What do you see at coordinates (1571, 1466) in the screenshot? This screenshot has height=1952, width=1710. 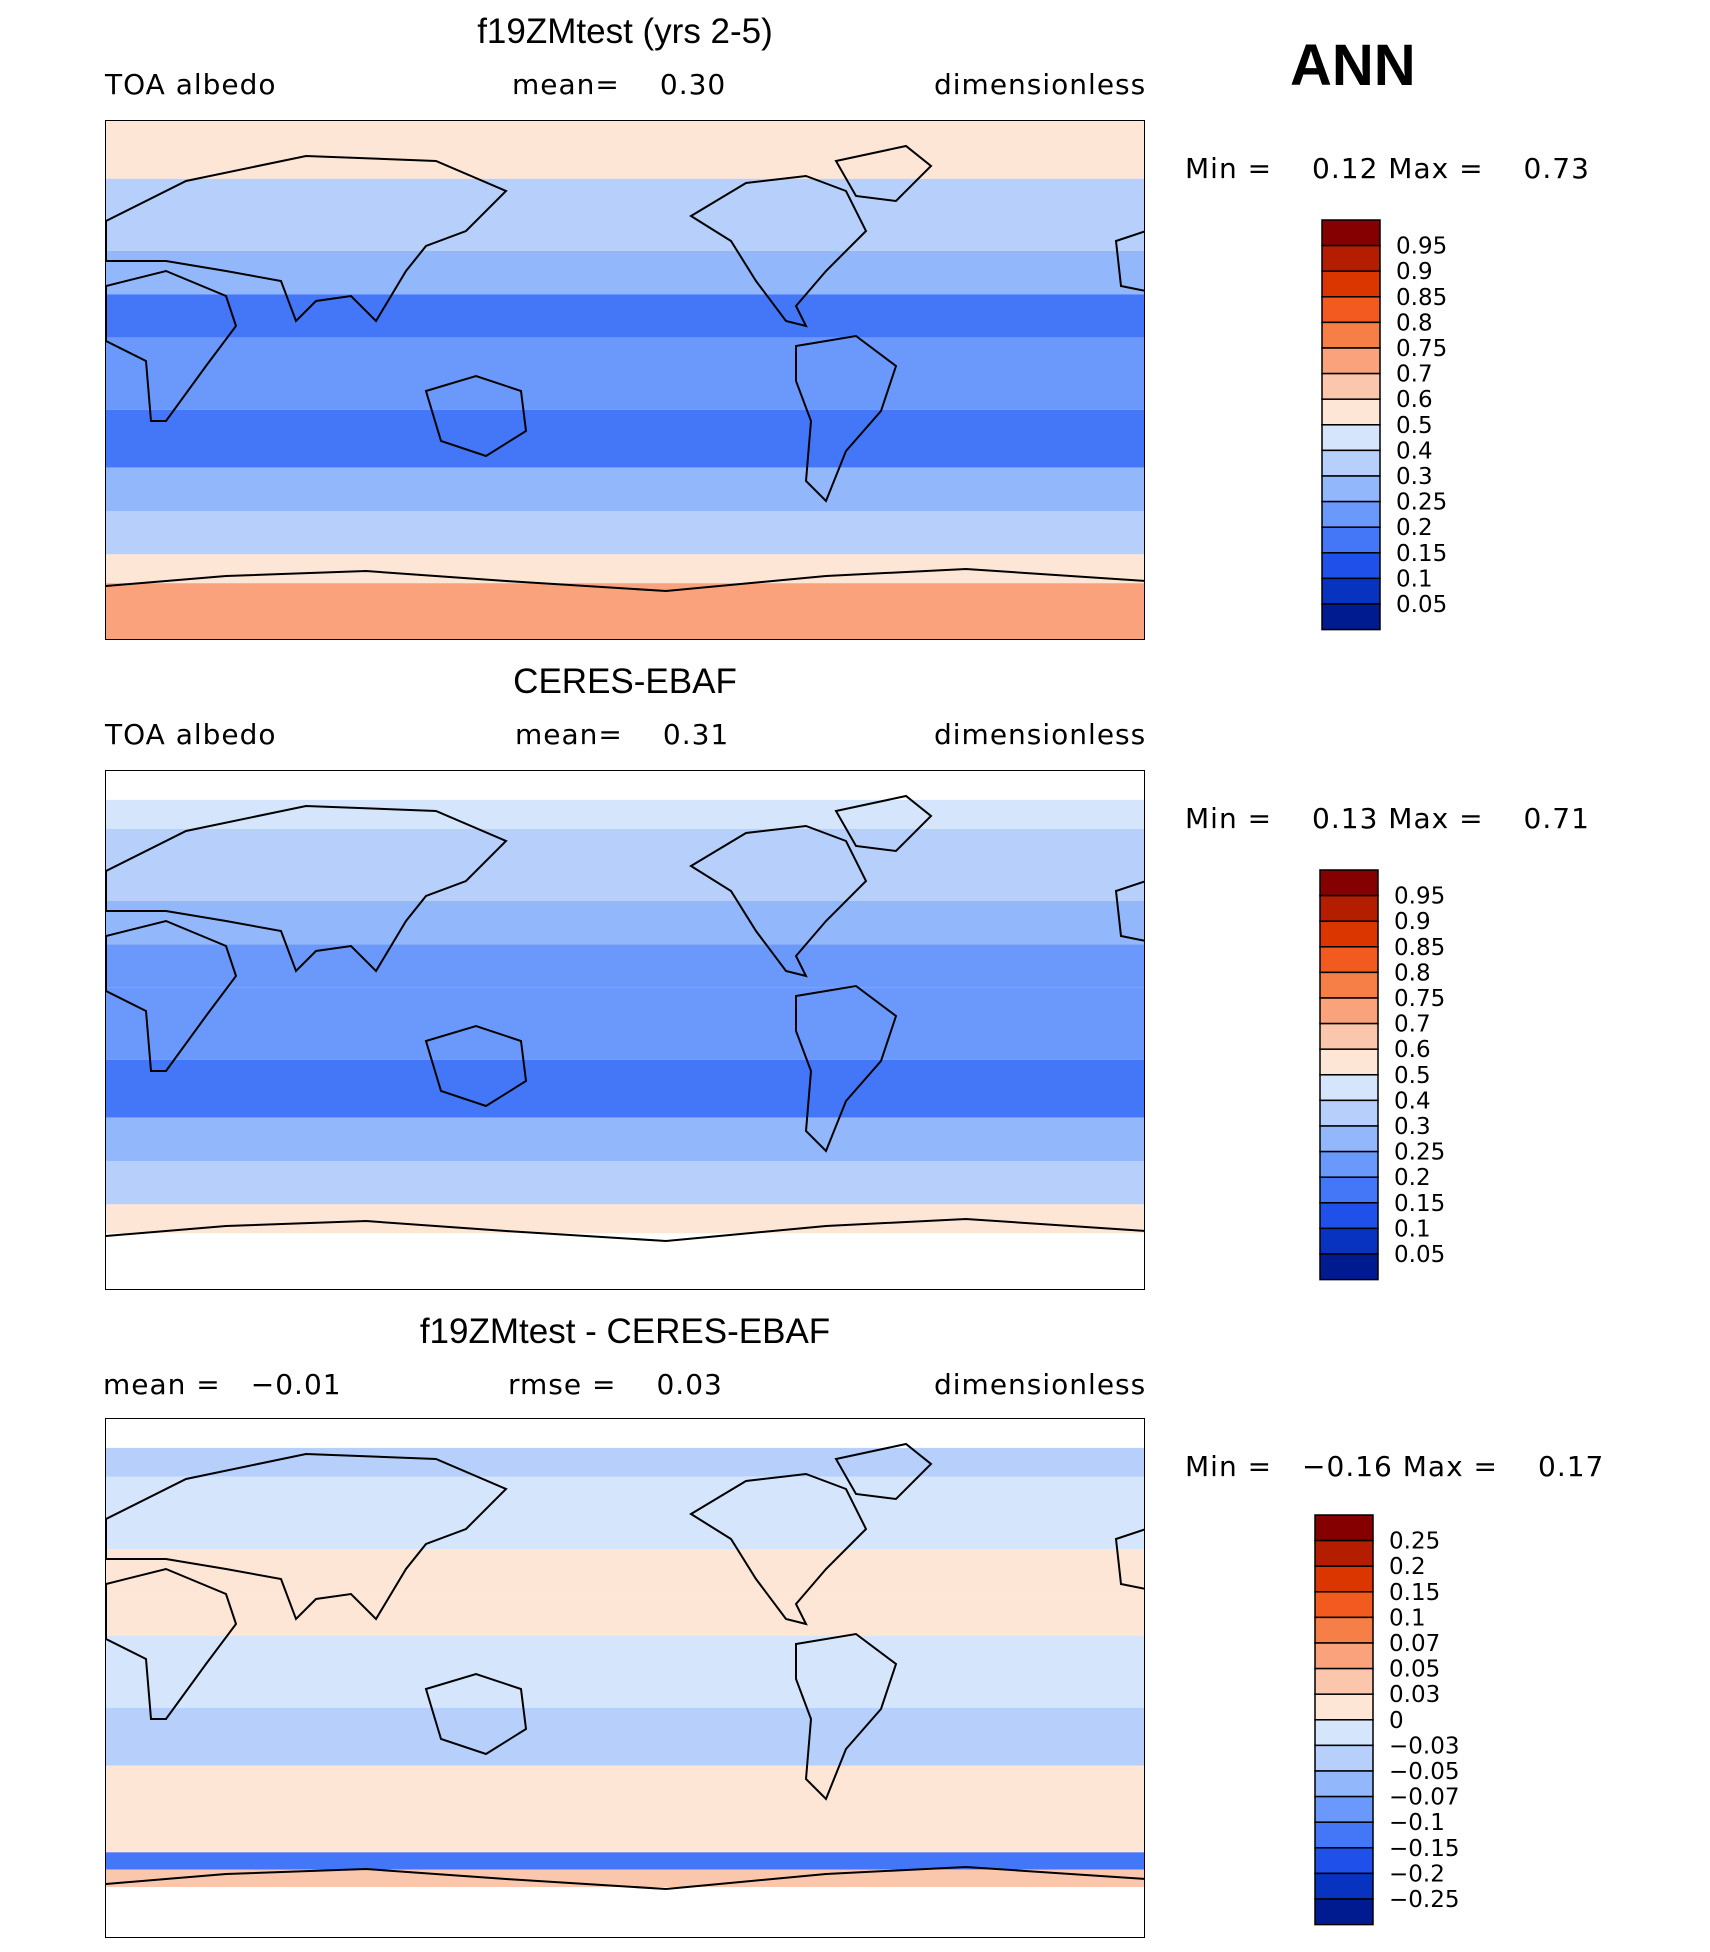 I see `panel3-max-value: 0.17` at bounding box center [1571, 1466].